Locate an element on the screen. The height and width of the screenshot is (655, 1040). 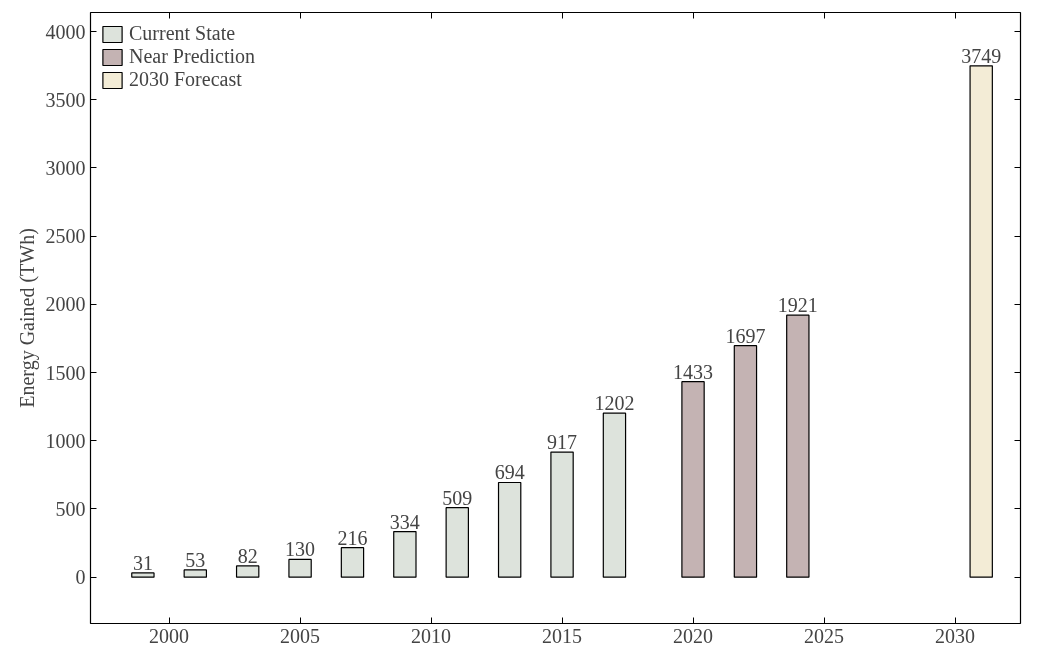
y-tick-label: 2500 is located at coordinates (65, 236).